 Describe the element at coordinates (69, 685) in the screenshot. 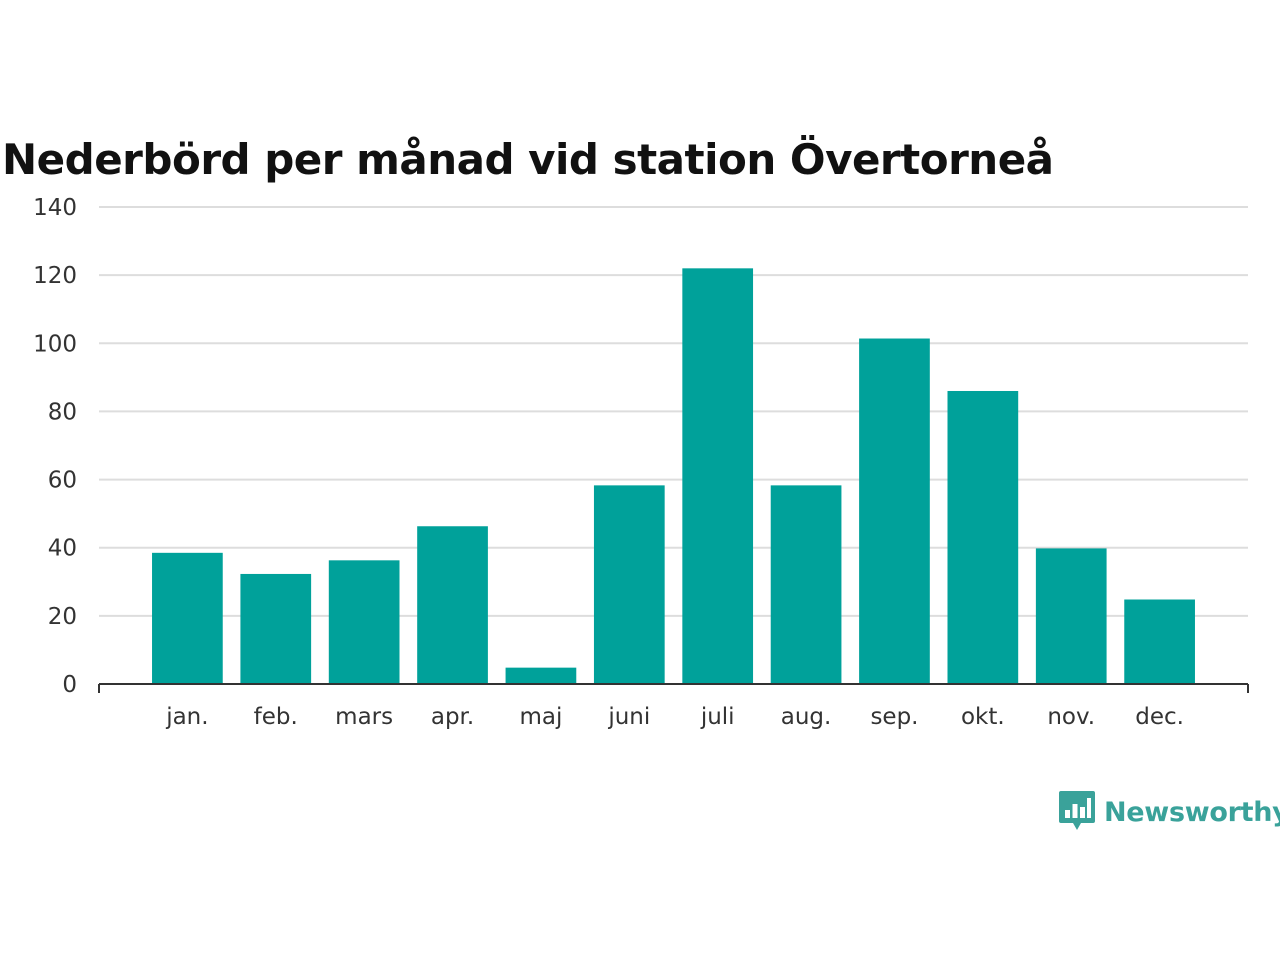

I see `y-tick-label: 0` at that location.